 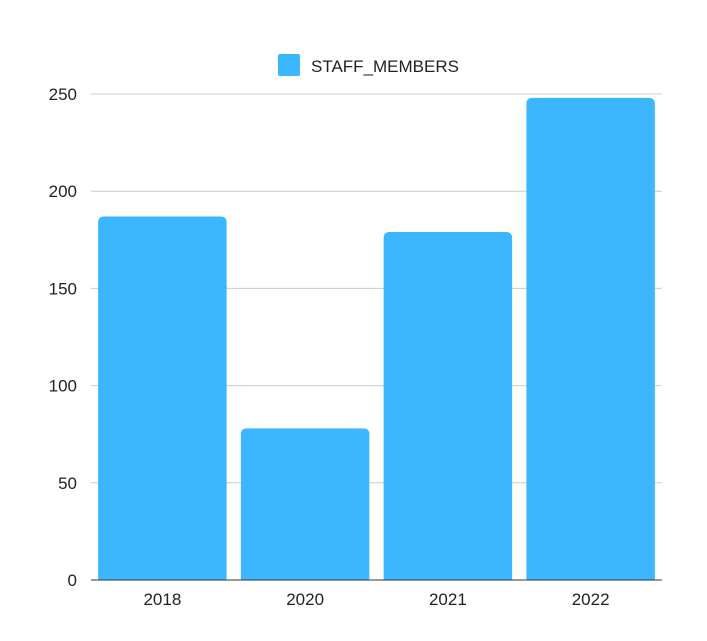 I want to click on legend-label: STAFF_MEMBERS, so click(x=385, y=66).